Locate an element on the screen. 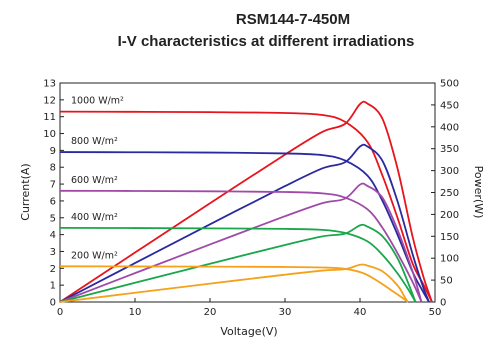 This screenshot has width=489, height=341. y-tick-label: 7 is located at coordinates (53, 185).